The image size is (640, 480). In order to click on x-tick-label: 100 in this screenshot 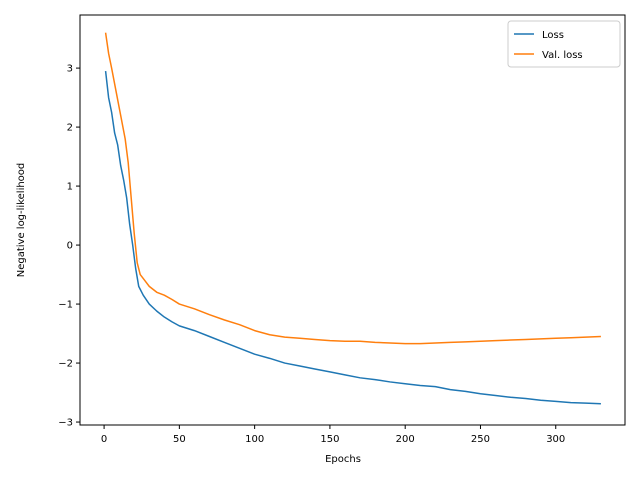, I will do `click(254, 439)`.